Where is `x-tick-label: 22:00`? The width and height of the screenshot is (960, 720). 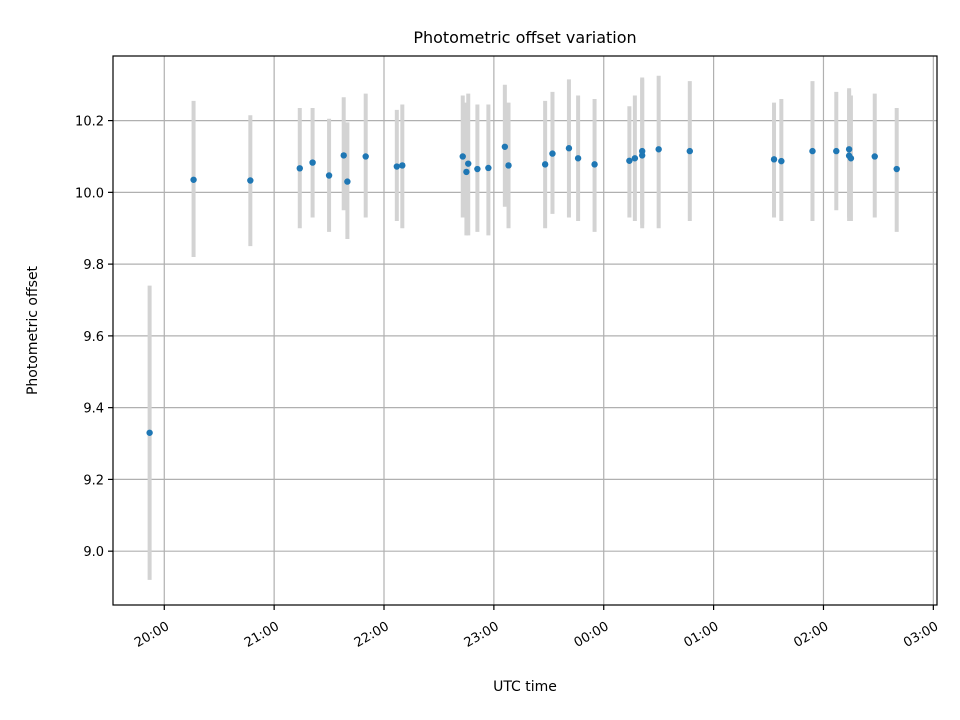 x-tick-label: 22:00 is located at coordinates (372, 635).